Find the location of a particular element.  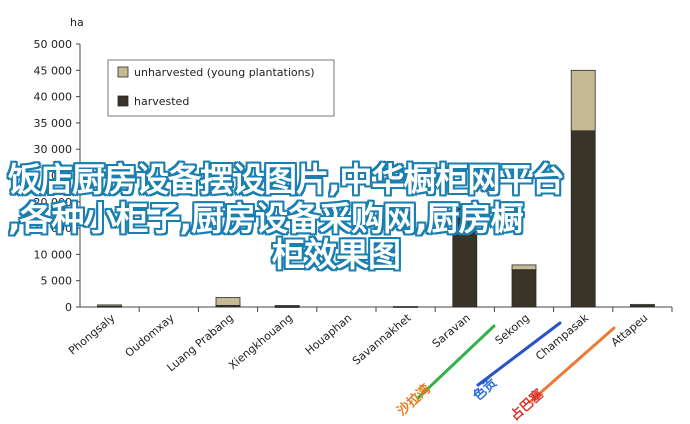

legend-box is located at coordinates (221, 88).